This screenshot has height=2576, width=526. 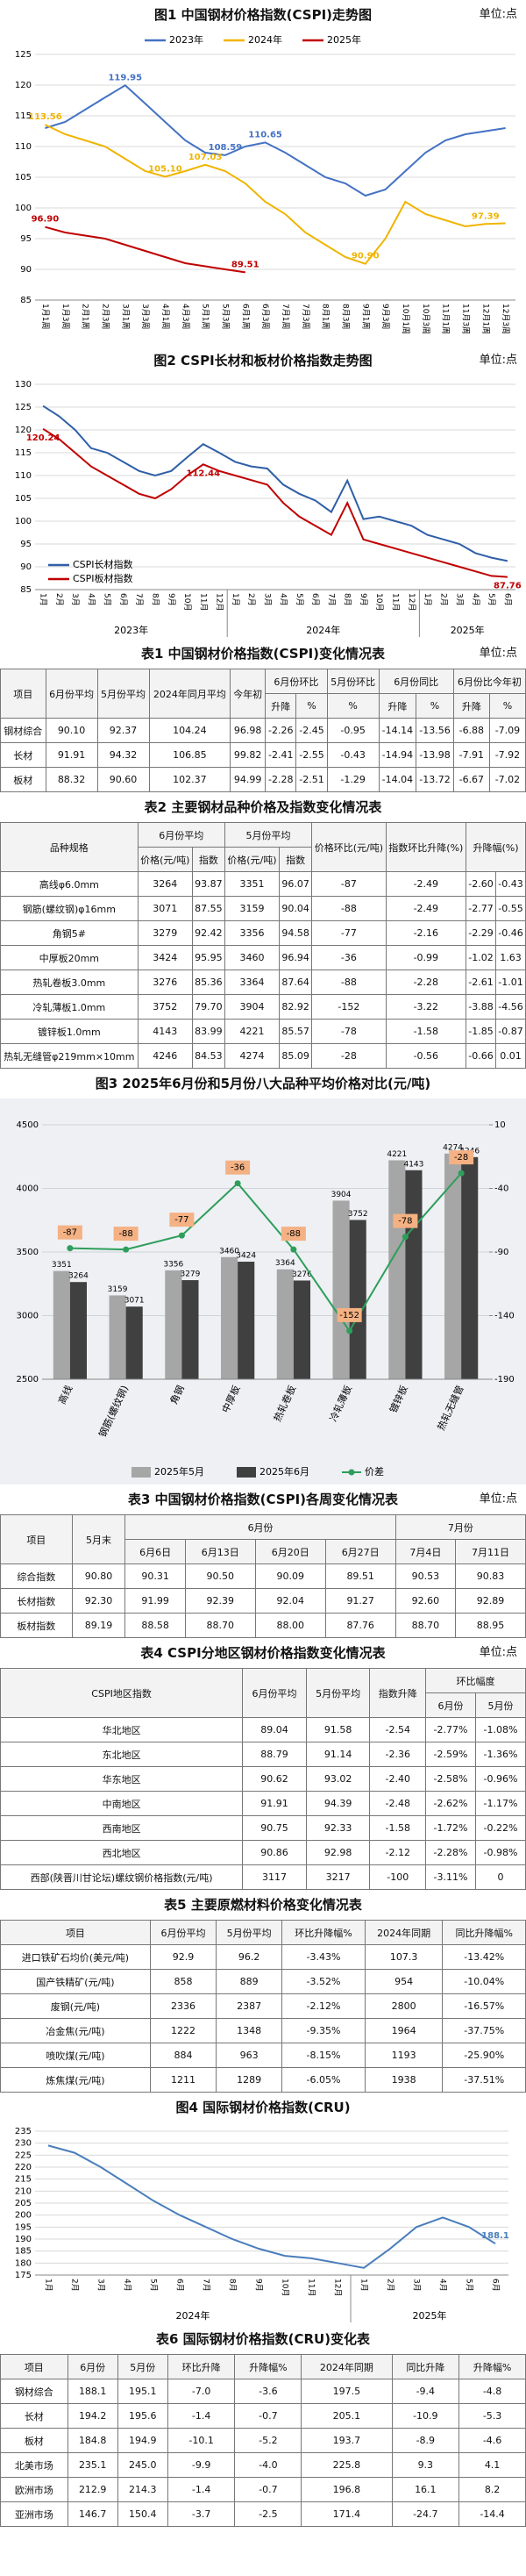 What do you see at coordinates (501, 1252) in the screenshot?
I see `y2-tick-label: -90` at bounding box center [501, 1252].